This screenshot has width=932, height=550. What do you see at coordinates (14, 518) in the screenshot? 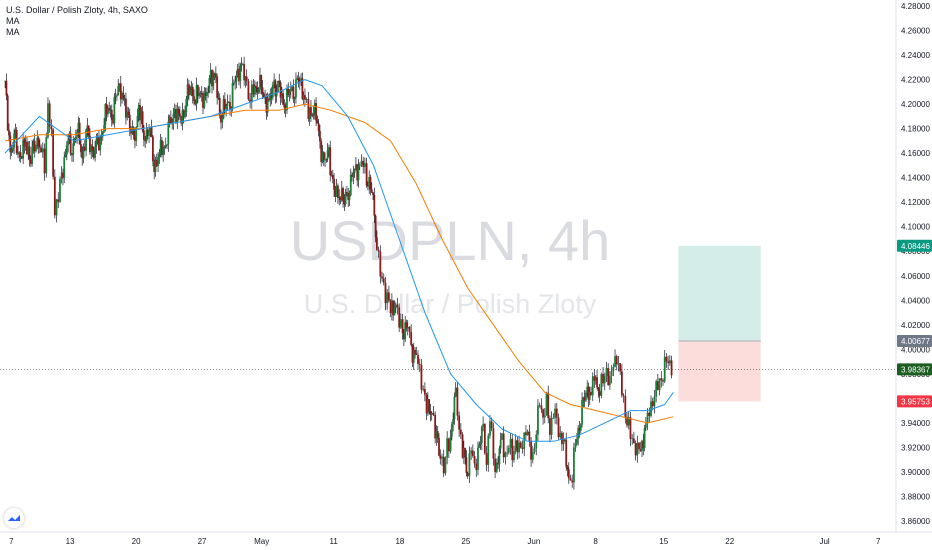
I see `tradingview-logo` at bounding box center [14, 518].